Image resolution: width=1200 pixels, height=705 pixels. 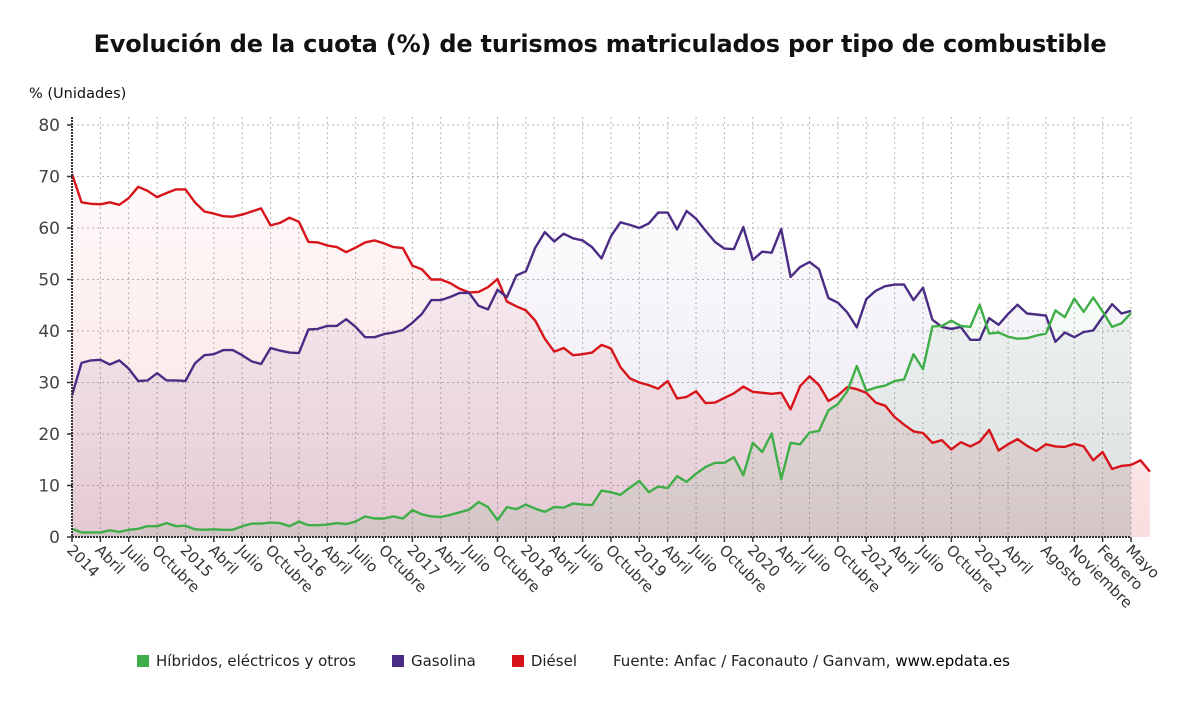 I want to click on legend-swatch-diesel, so click(x=517, y=661).